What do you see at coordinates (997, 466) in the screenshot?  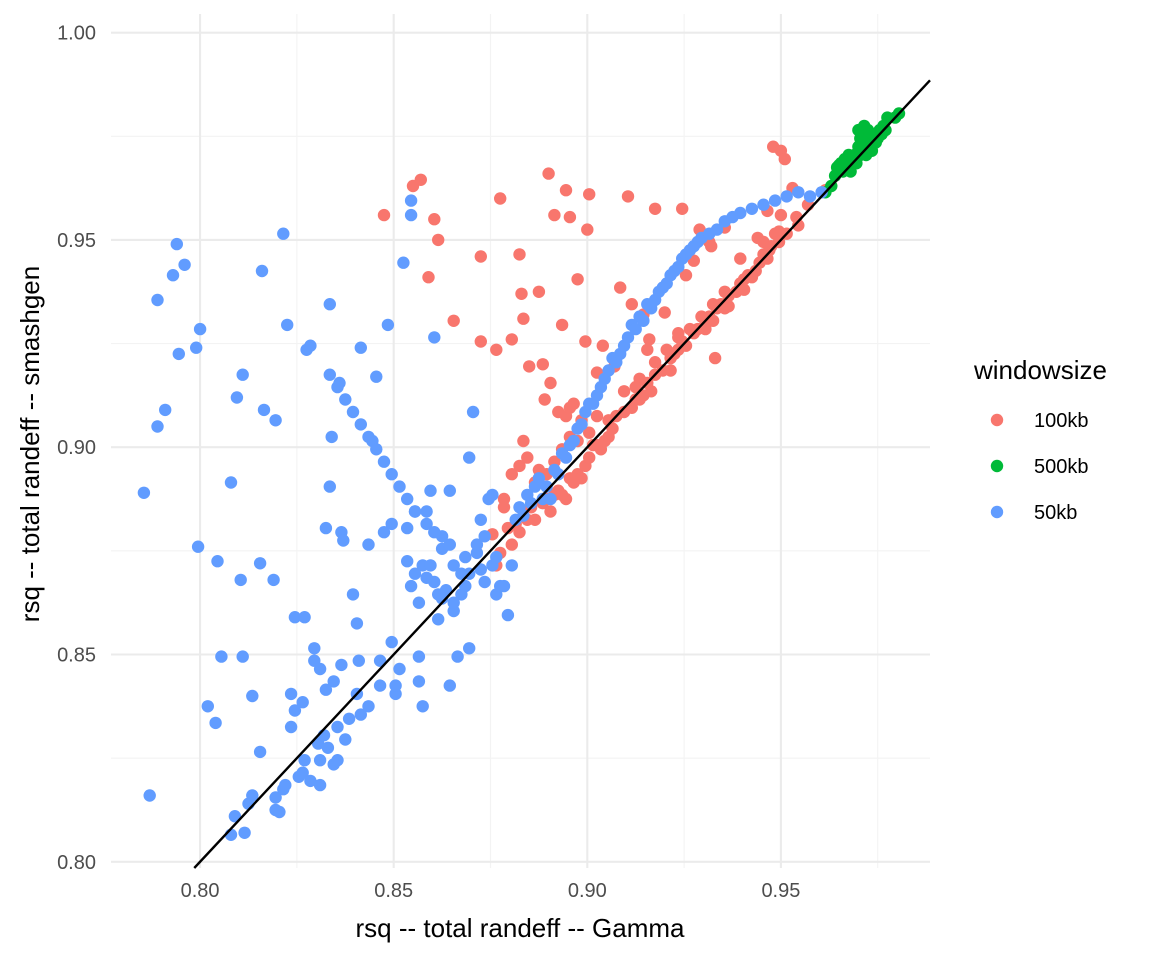 I see `legend-key-500kb` at bounding box center [997, 466].